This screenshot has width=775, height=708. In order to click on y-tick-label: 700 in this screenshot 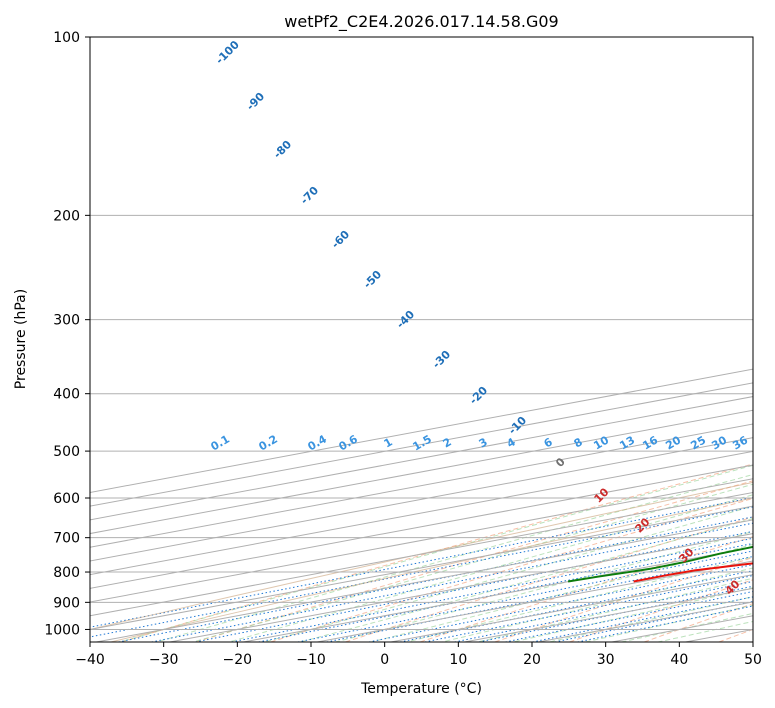, I will do `click(66, 539)`.